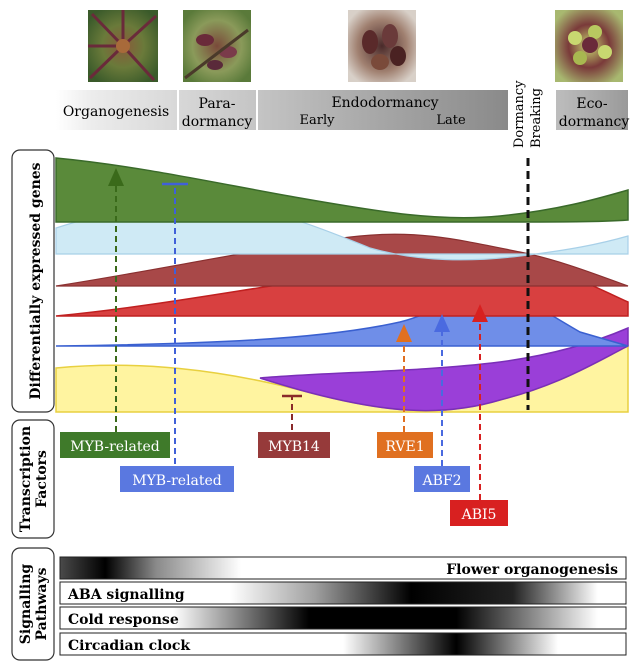 This screenshot has width=644, height=669. What do you see at coordinates (123, 46) in the screenshot?
I see `photo-organogenesis` at bounding box center [123, 46].